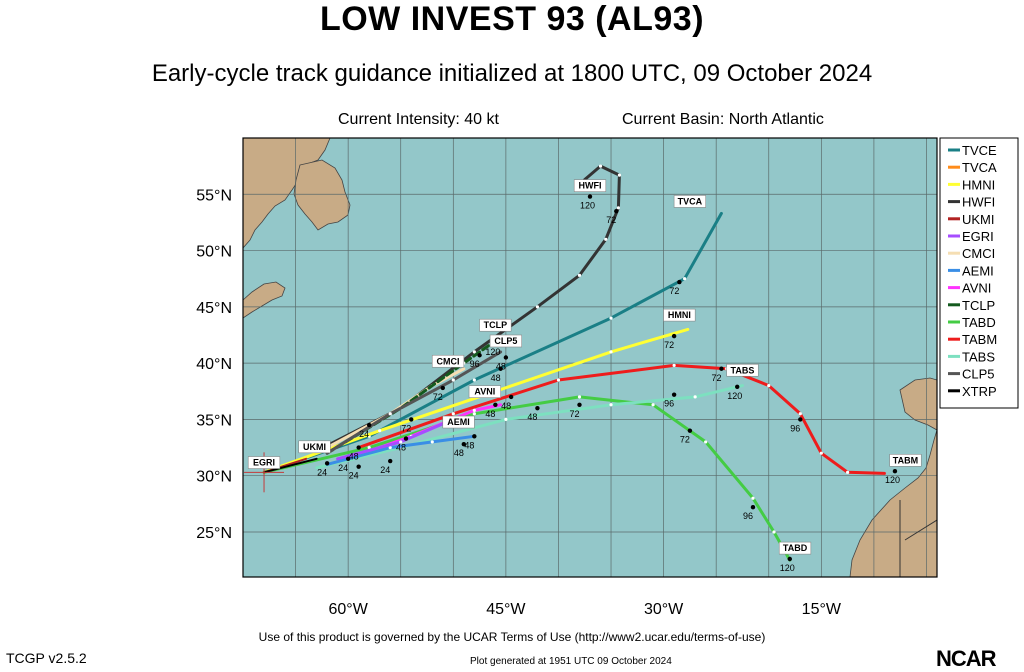 This screenshot has height=672, width=1024. What do you see at coordinates (349, 609) in the screenshot?
I see `lon-tick-label: 60°W` at bounding box center [349, 609].